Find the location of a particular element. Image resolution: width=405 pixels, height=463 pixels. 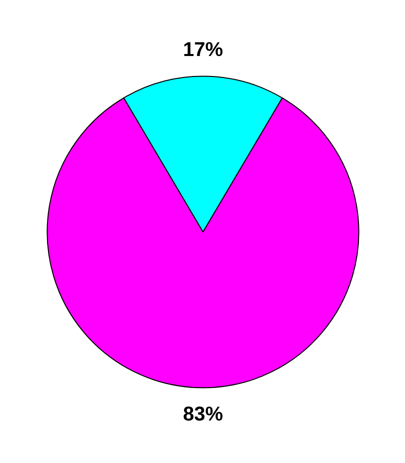

data-label: 17% is located at coordinates (203, 49).